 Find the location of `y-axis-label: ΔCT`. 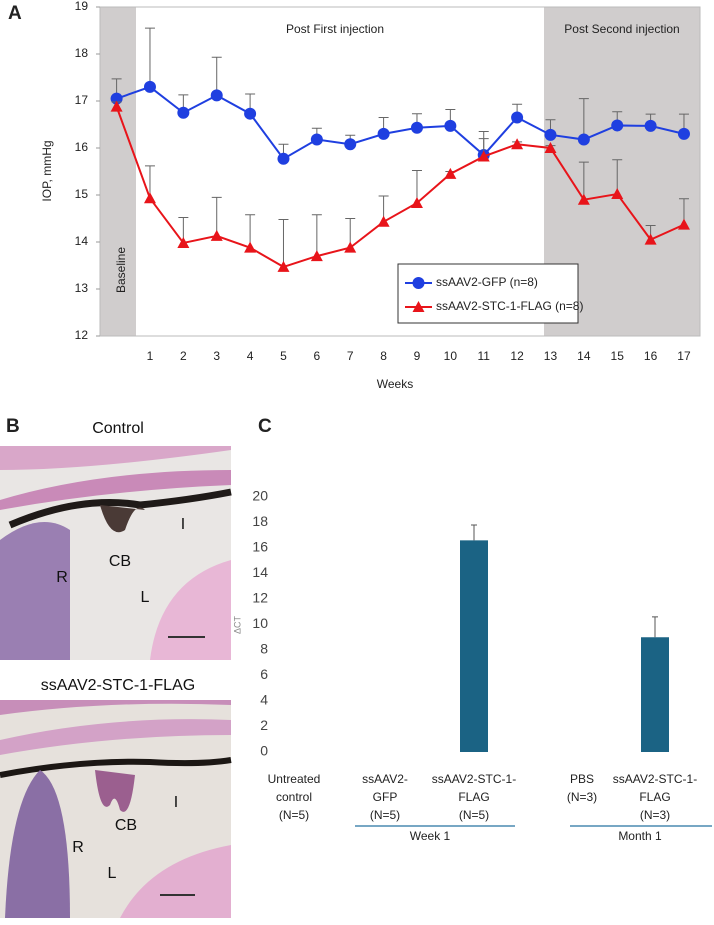

y-axis-label: ΔCT is located at coordinates (237, 624).